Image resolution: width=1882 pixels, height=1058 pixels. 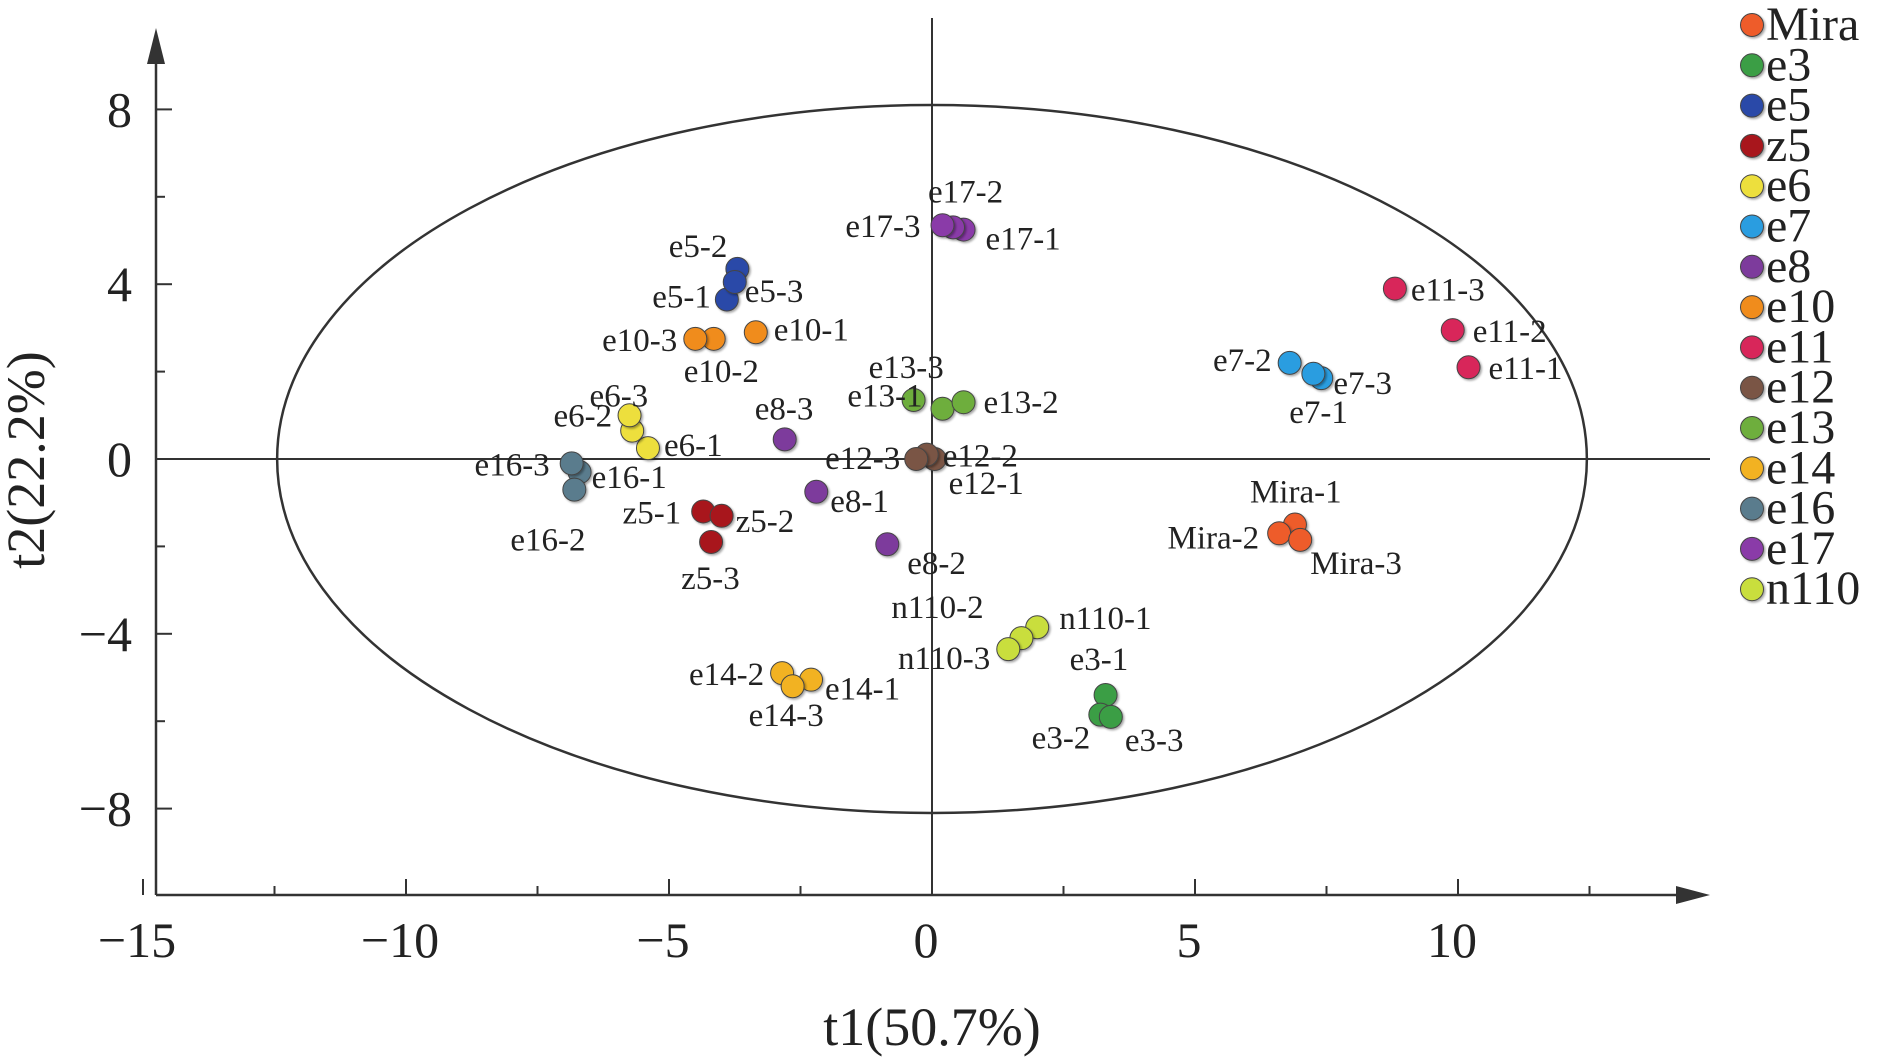 I want to click on point-label: n110-1, so click(x=1105, y=619).